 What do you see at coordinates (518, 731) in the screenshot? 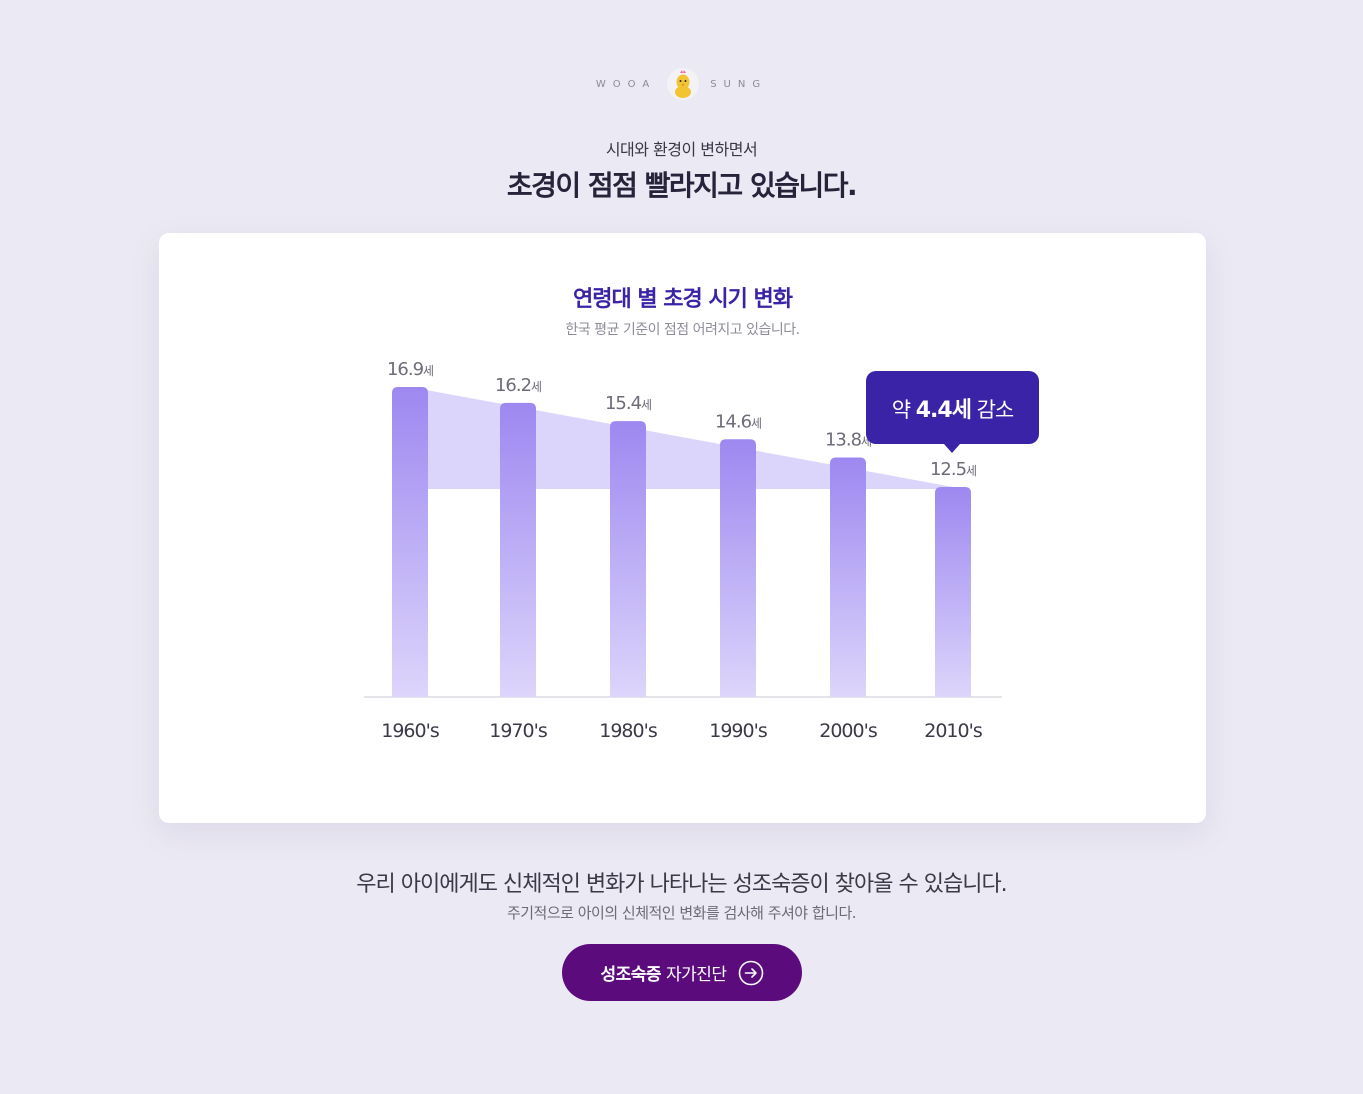
I see `x-tick-label: 1970's` at bounding box center [518, 731].